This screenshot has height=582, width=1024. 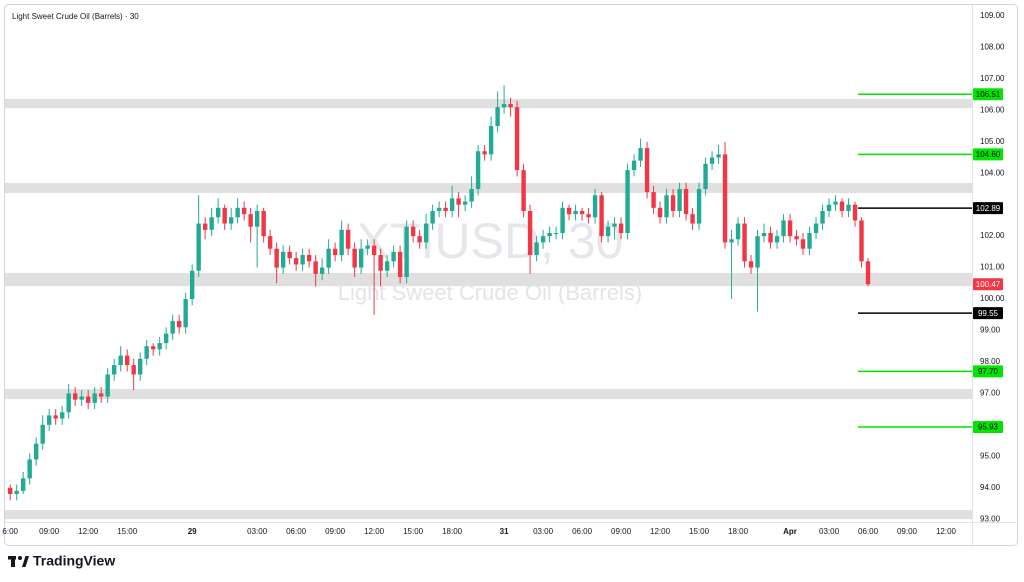 I want to click on x-tick-label: 6:00, so click(x=10, y=531).